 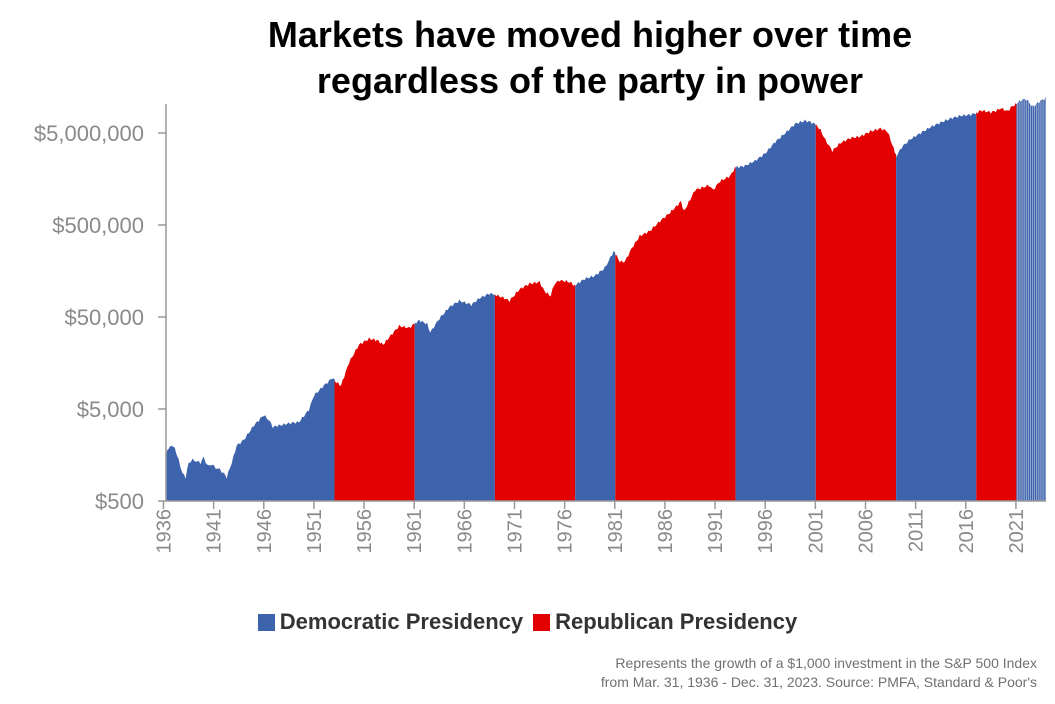 I want to click on x-tick-label: 1956, so click(x=365, y=531).